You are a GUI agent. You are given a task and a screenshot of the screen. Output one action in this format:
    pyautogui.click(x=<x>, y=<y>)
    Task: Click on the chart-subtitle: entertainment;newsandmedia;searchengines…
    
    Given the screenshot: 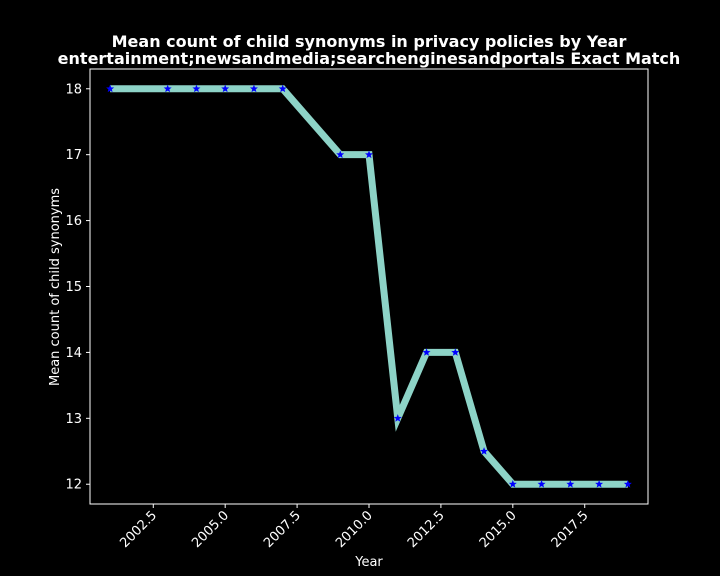 What is the action you would take?
    pyautogui.click(x=369, y=58)
    